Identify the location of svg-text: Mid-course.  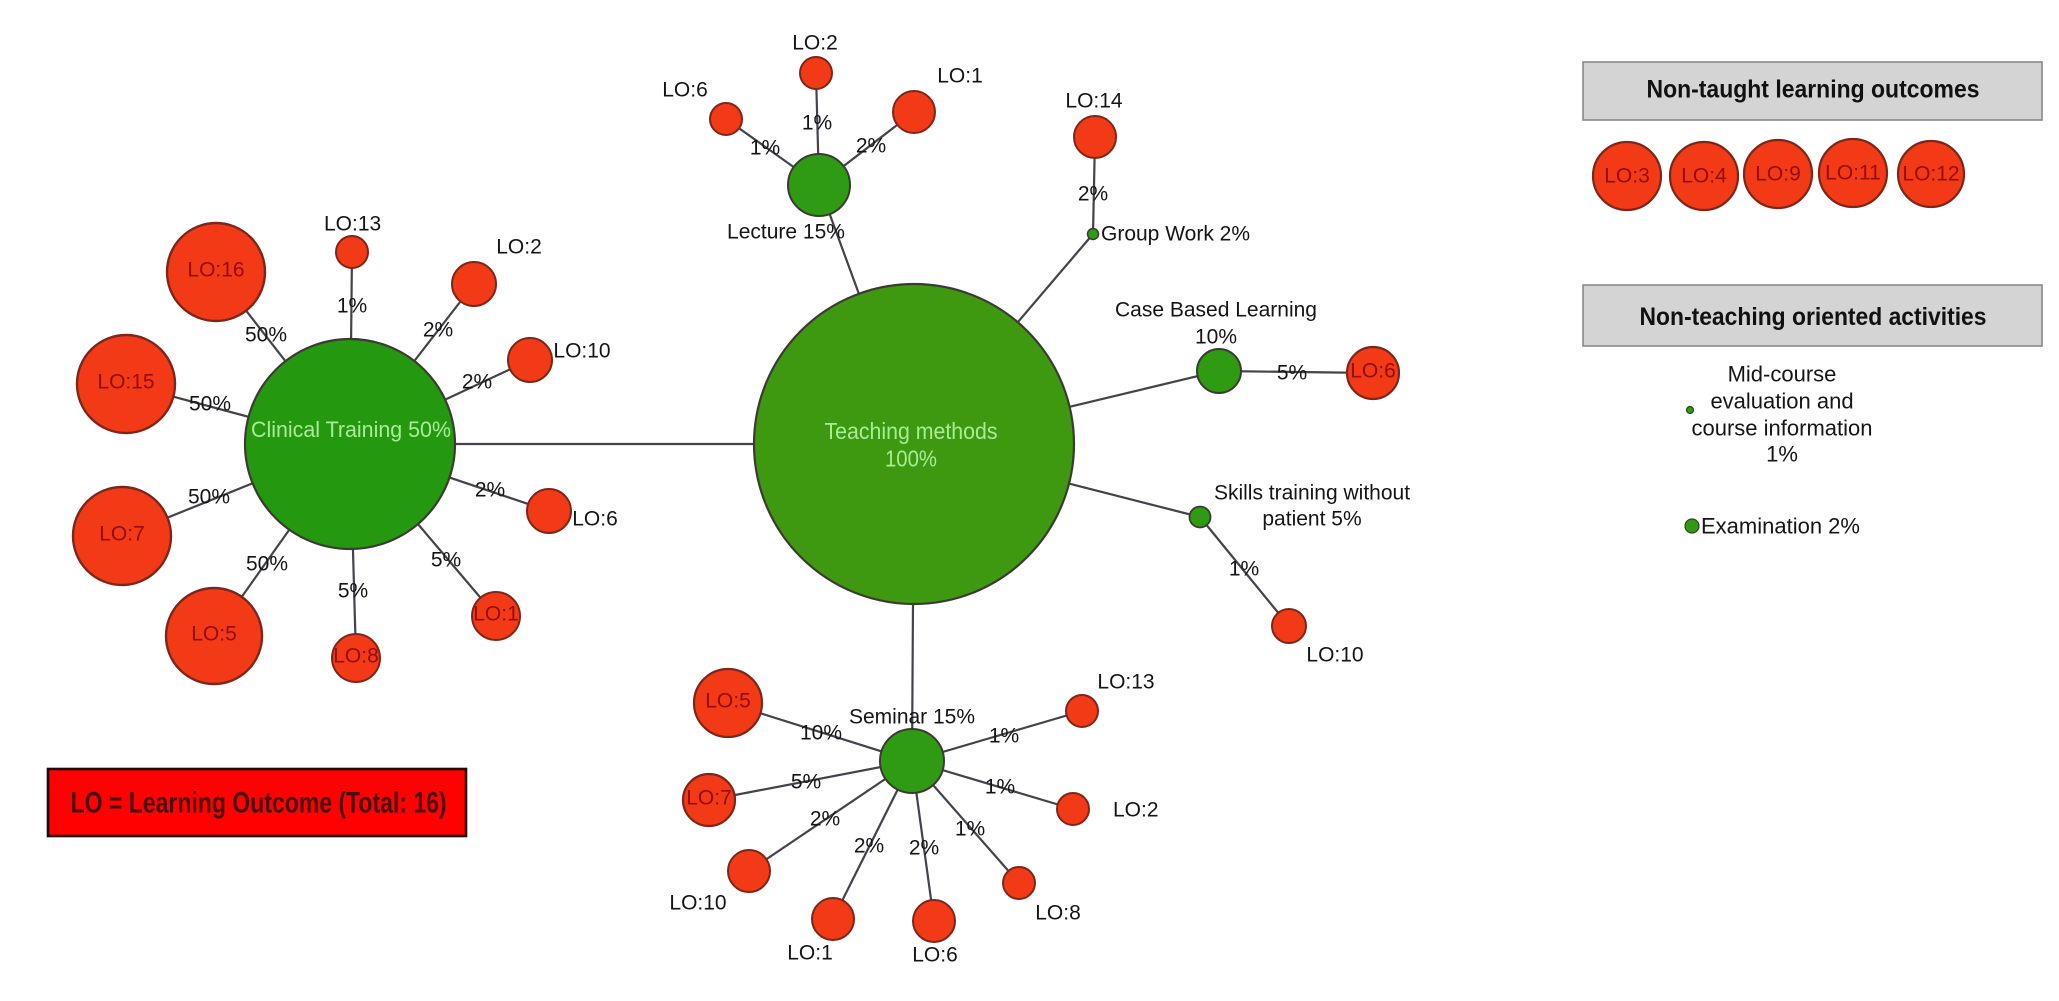
(1782, 374).